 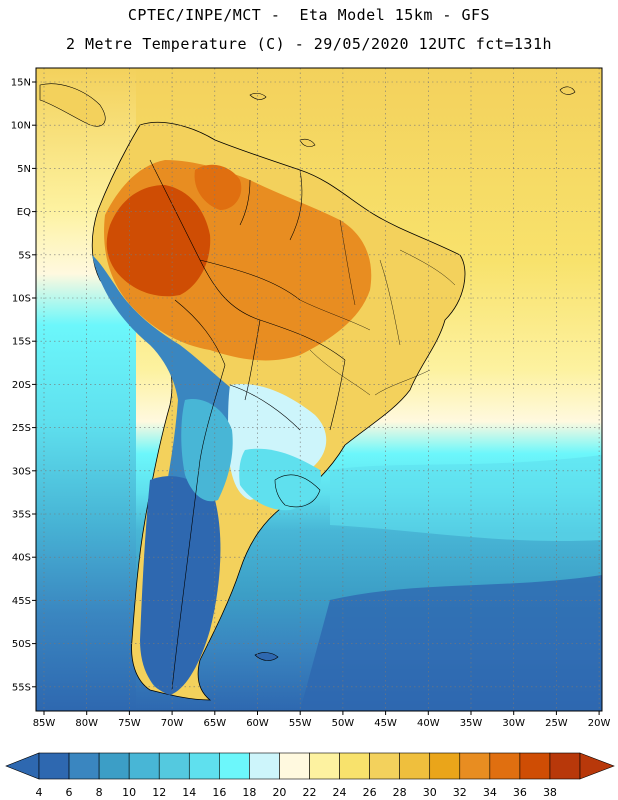 I want to click on colorbar-high-arrow, so click(x=597, y=766).